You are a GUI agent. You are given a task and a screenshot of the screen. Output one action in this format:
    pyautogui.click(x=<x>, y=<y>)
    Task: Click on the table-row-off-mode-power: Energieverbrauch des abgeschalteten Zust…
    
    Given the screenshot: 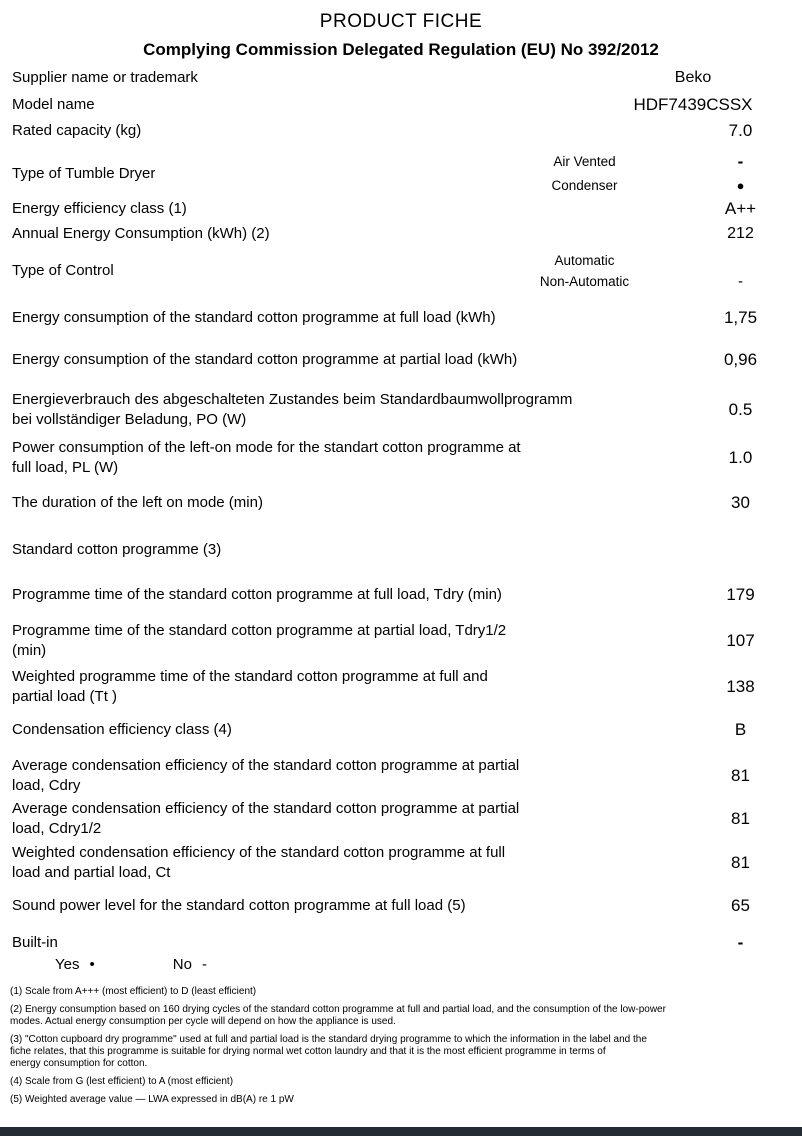 What is the action you would take?
    pyautogui.click(x=401, y=410)
    